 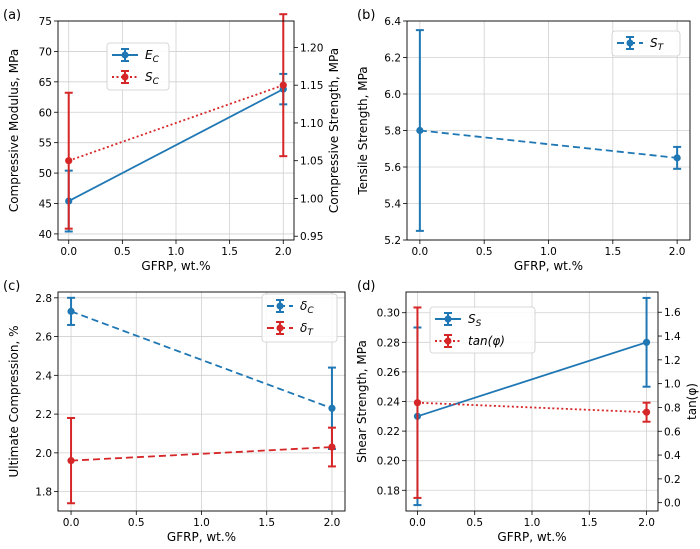 I want to click on y2-axis-label: tan(φ), so click(x=692, y=401).